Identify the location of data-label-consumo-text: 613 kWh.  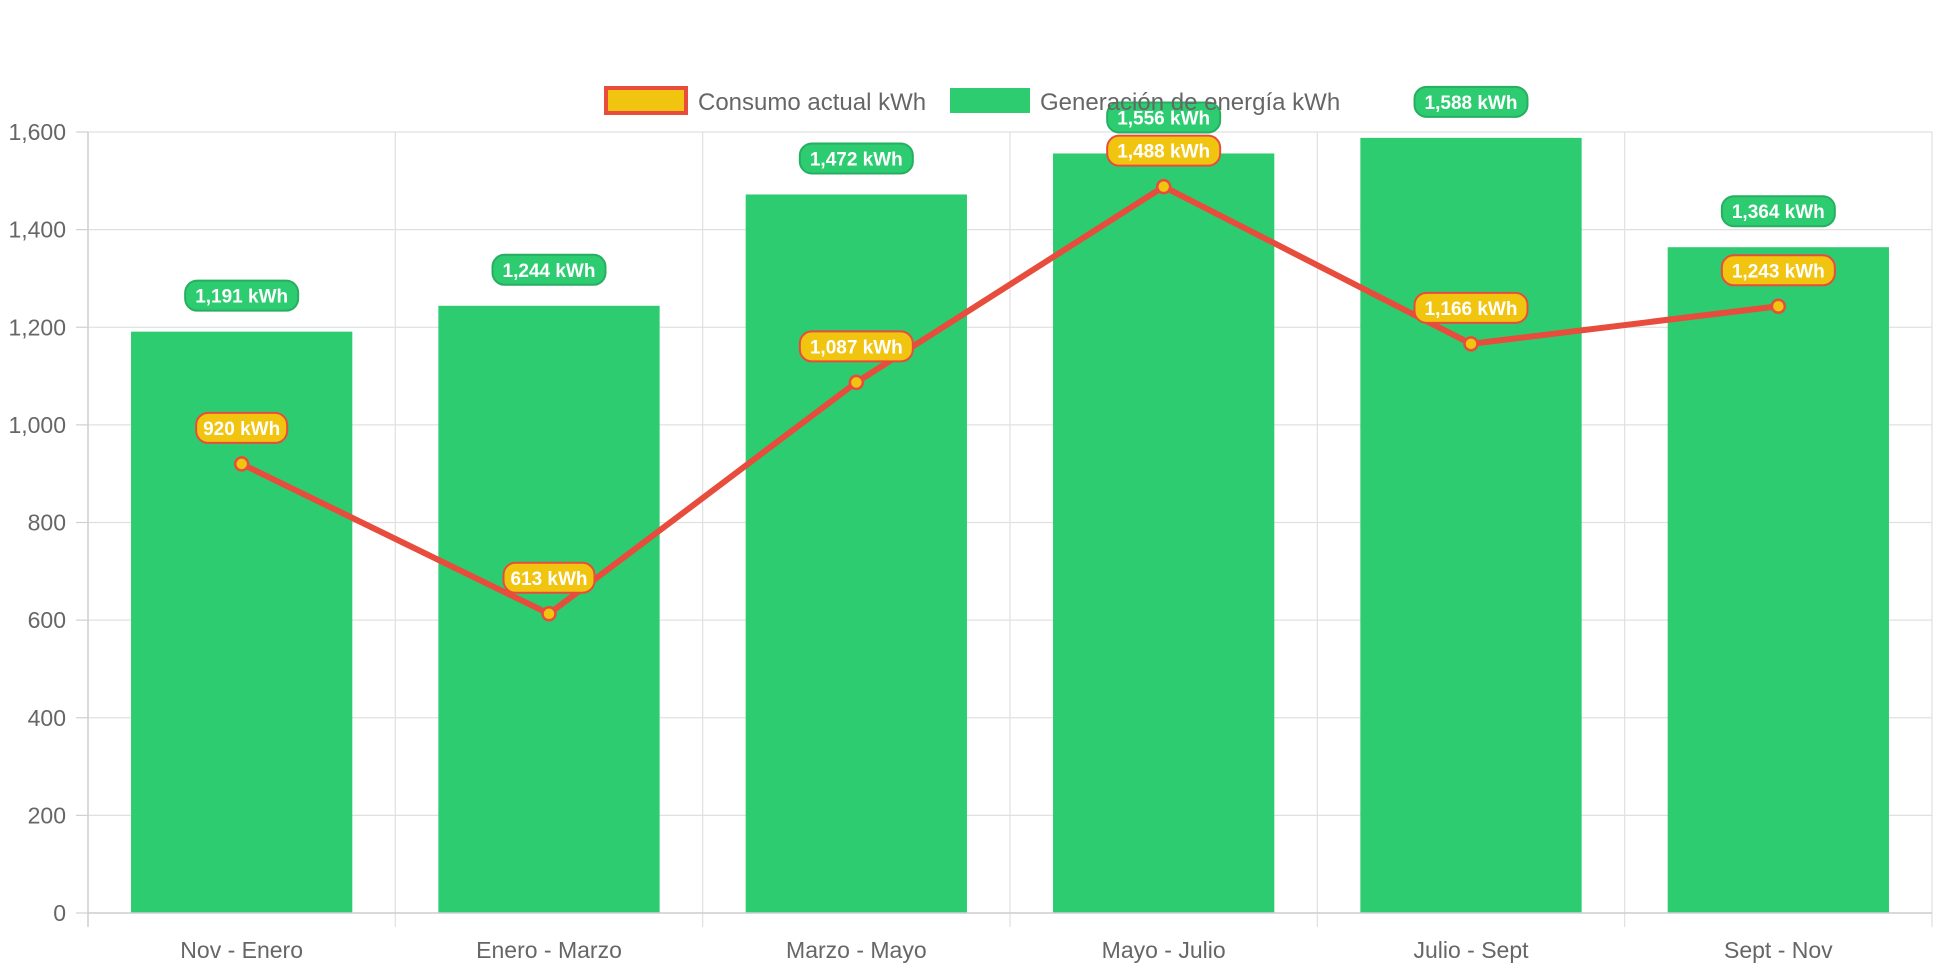
(548, 579).